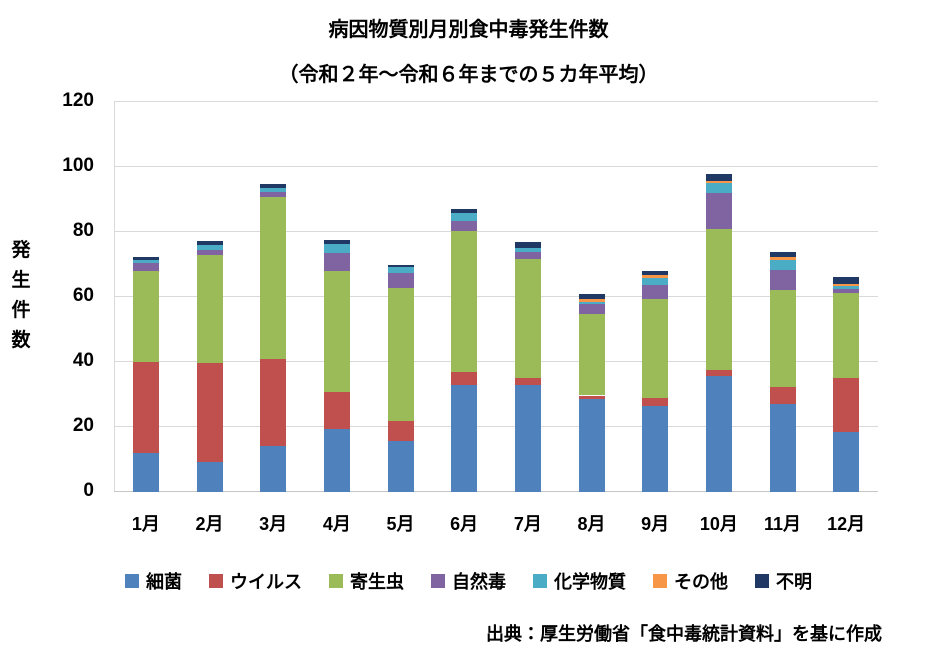 The height and width of the screenshot is (661, 937). I want to click on bar-segment-1月-ウイルス, so click(145, 407).